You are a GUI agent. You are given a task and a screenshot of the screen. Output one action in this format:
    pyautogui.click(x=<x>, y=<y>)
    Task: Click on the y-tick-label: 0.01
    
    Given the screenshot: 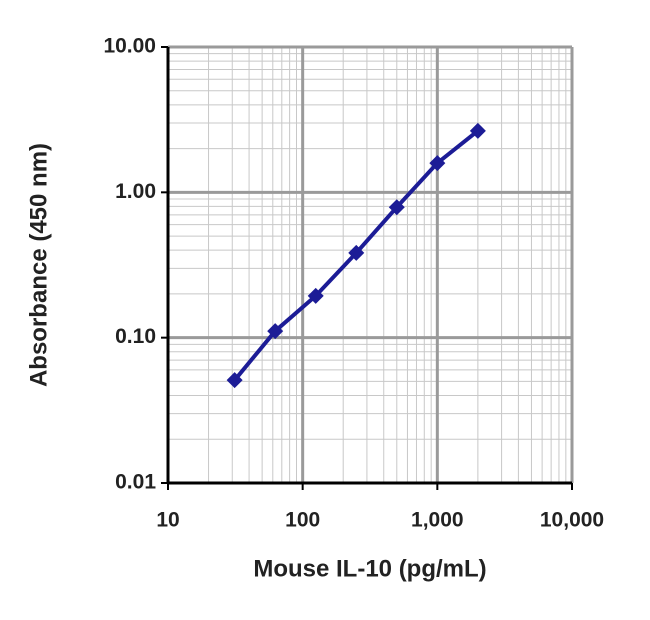 What is the action you would take?
    pyautogui.click(x=135, y=482)
    